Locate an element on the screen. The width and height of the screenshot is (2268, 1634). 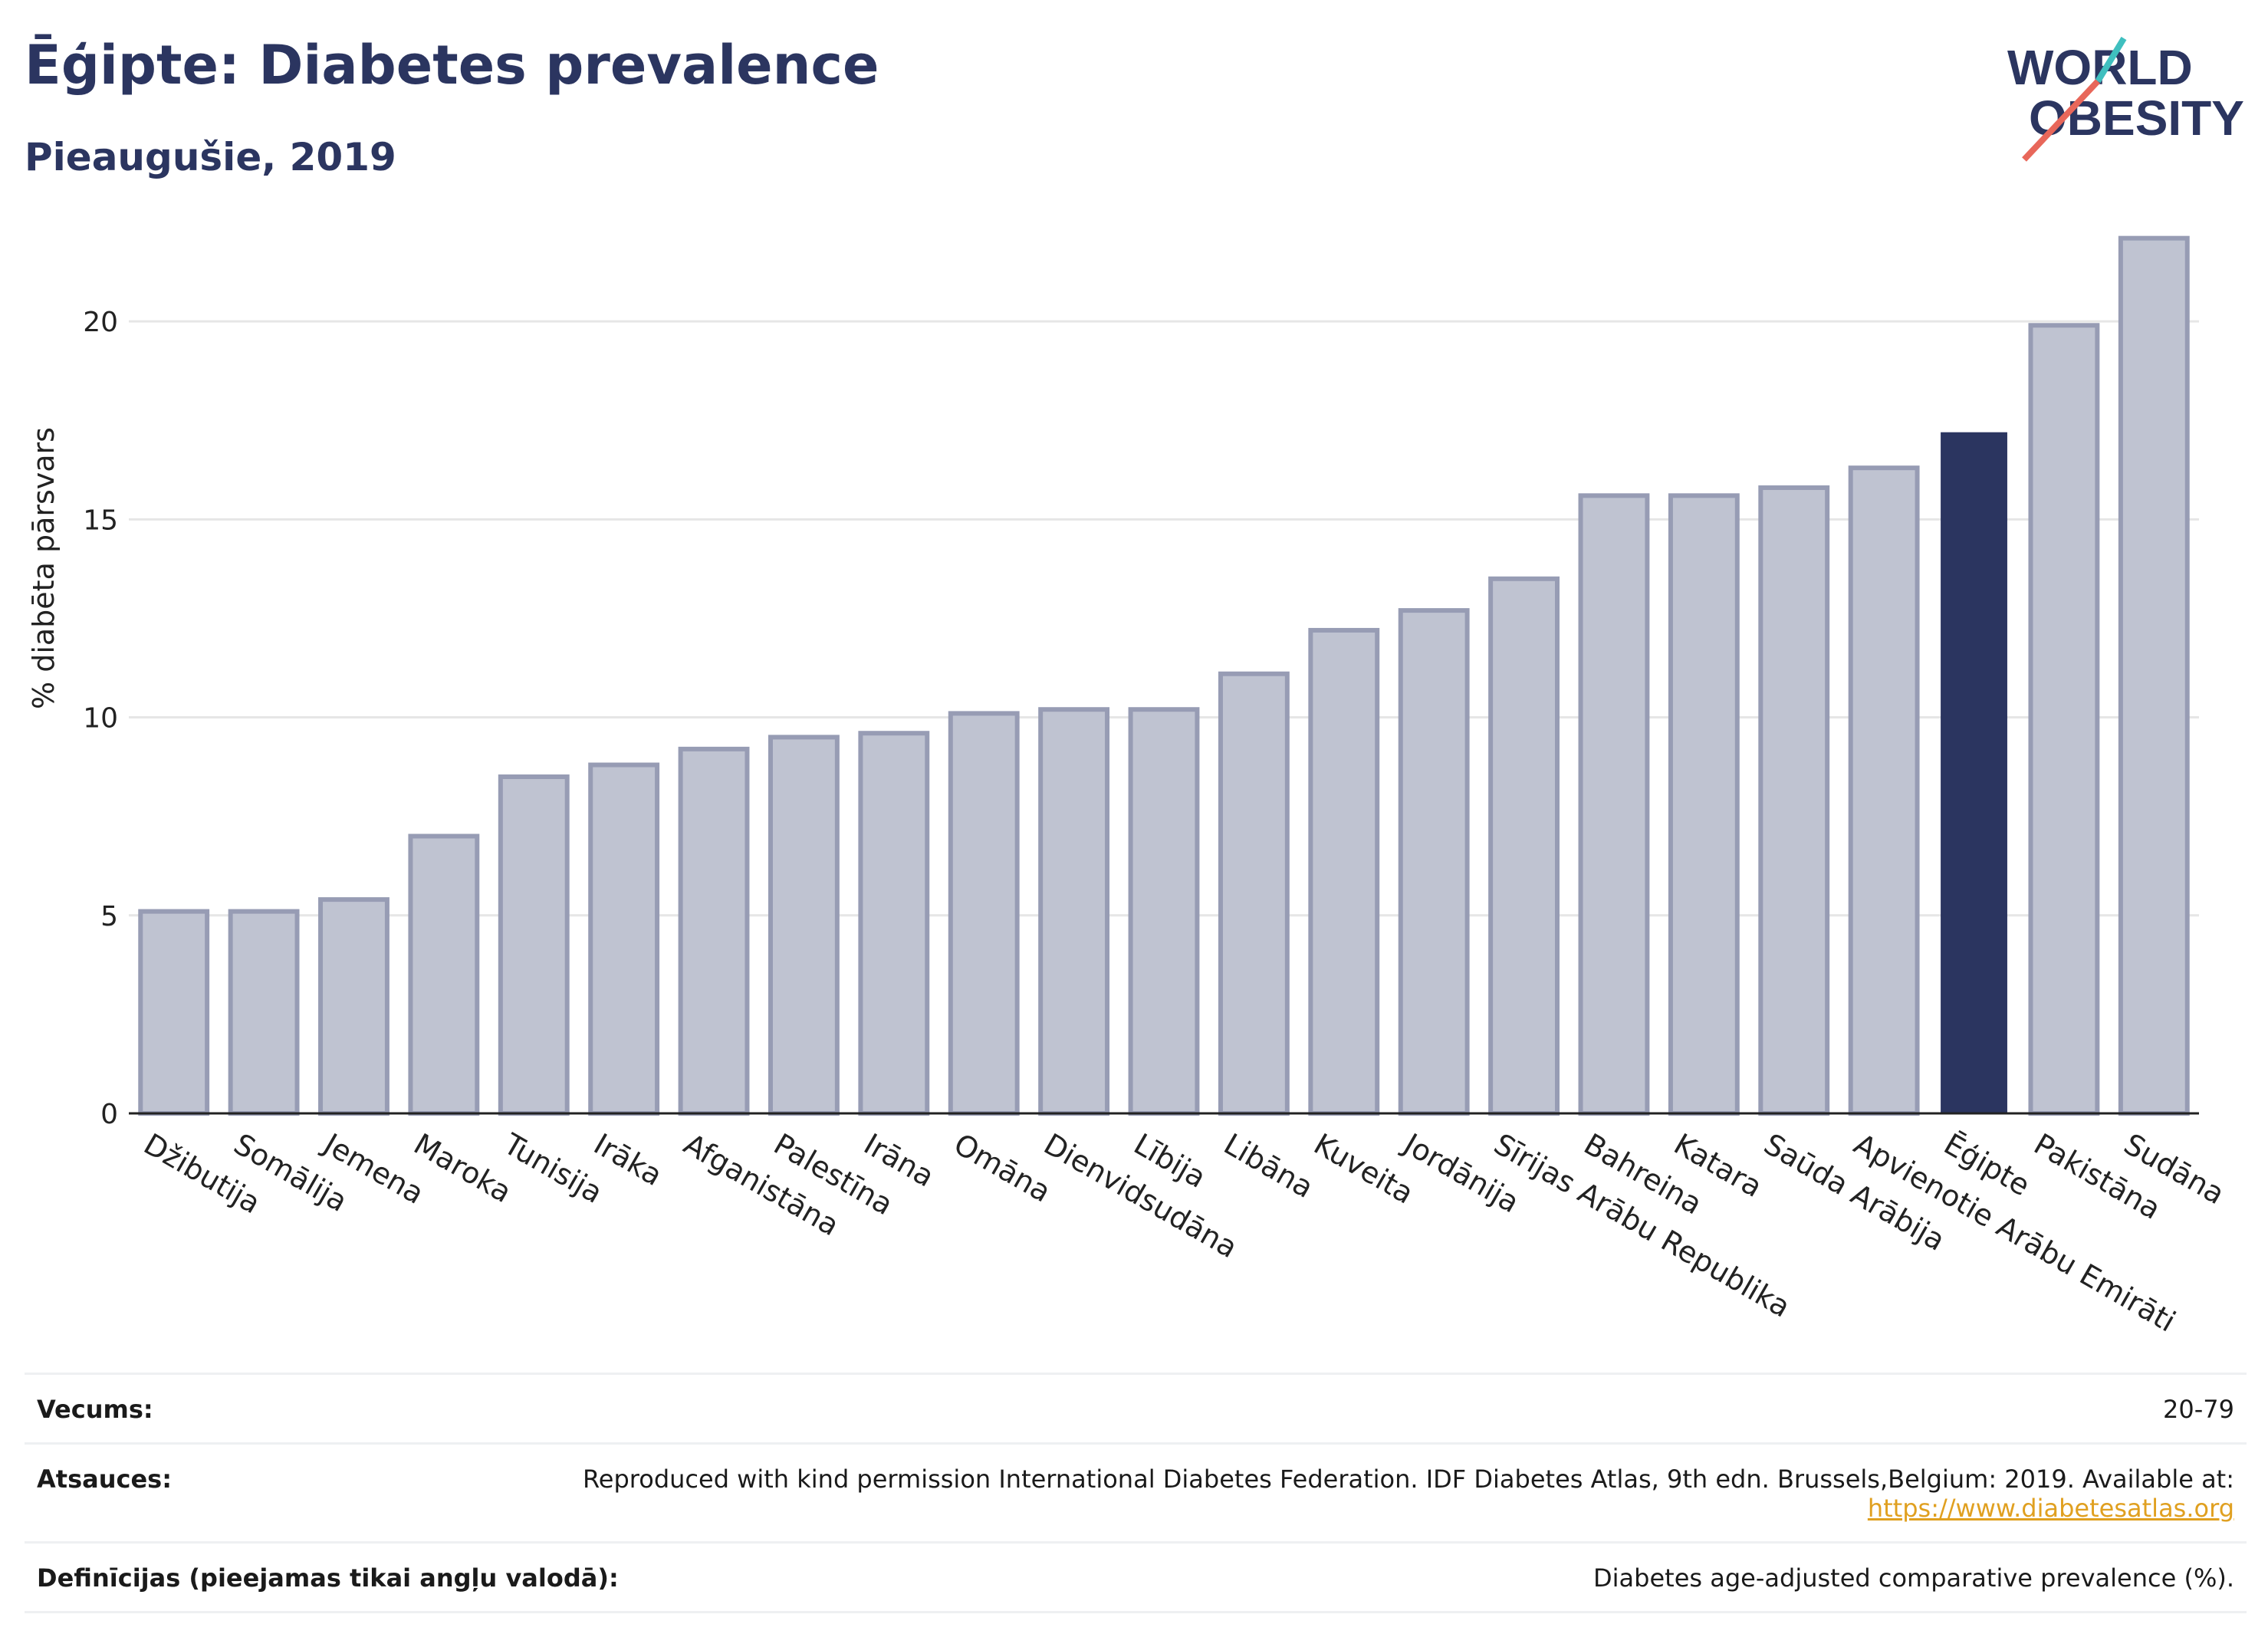
x-tick-label: Omāna is located at coordinates (1002, 1168).